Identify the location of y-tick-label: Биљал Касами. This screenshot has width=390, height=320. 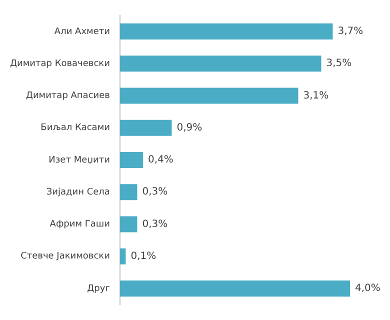
(75, 128).